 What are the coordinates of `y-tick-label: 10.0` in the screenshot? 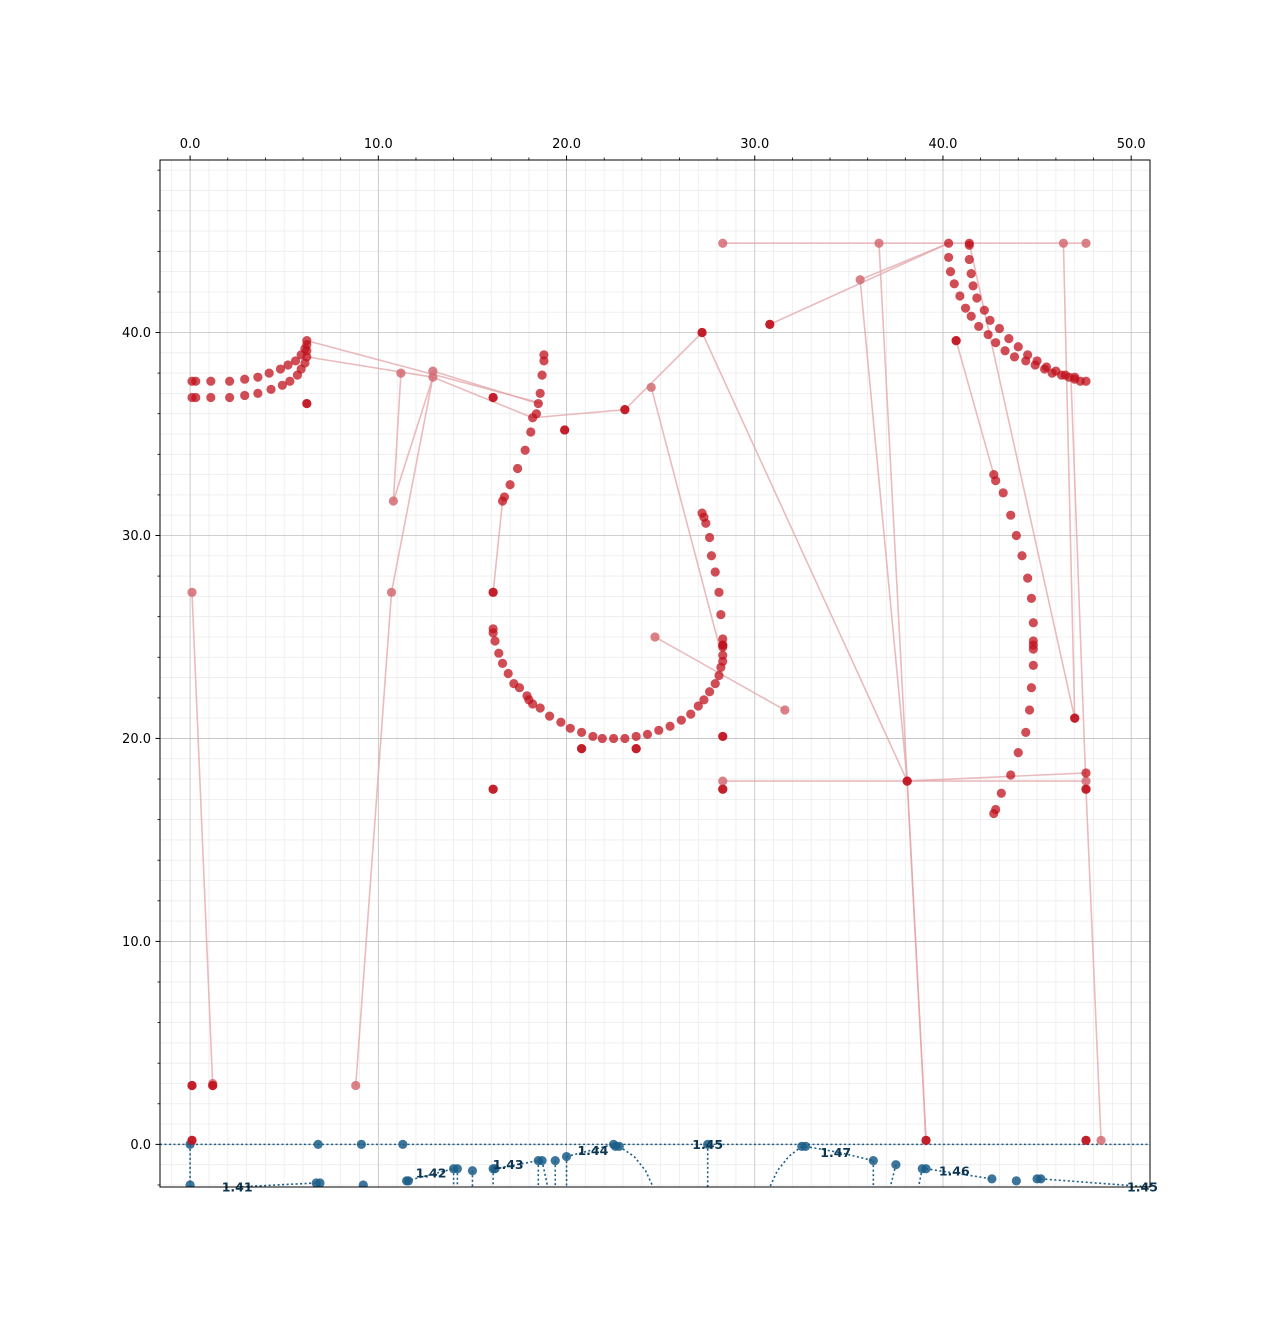 It's located at (136, 942).